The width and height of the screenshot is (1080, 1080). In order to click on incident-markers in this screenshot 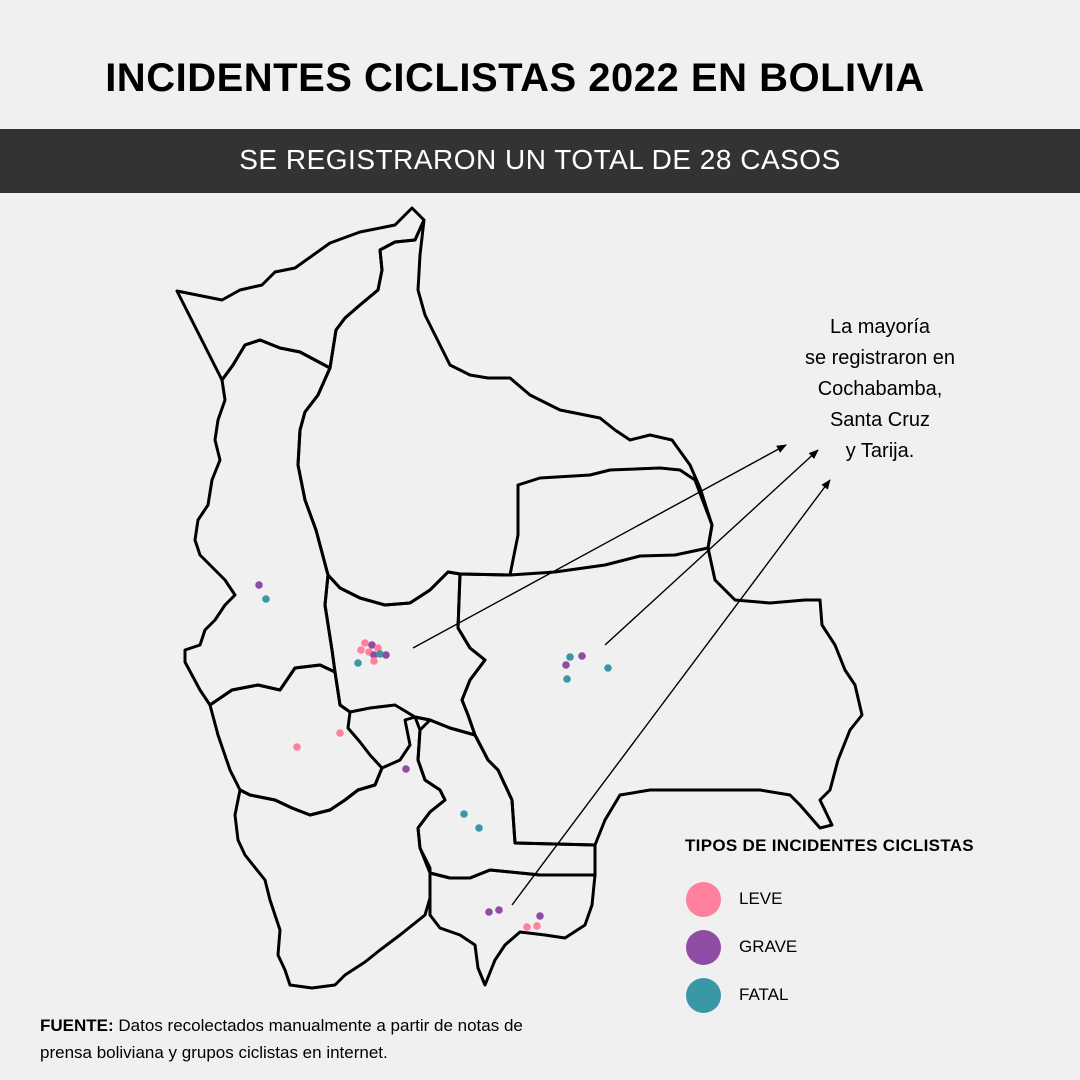, I will do `click(433, 756)`.